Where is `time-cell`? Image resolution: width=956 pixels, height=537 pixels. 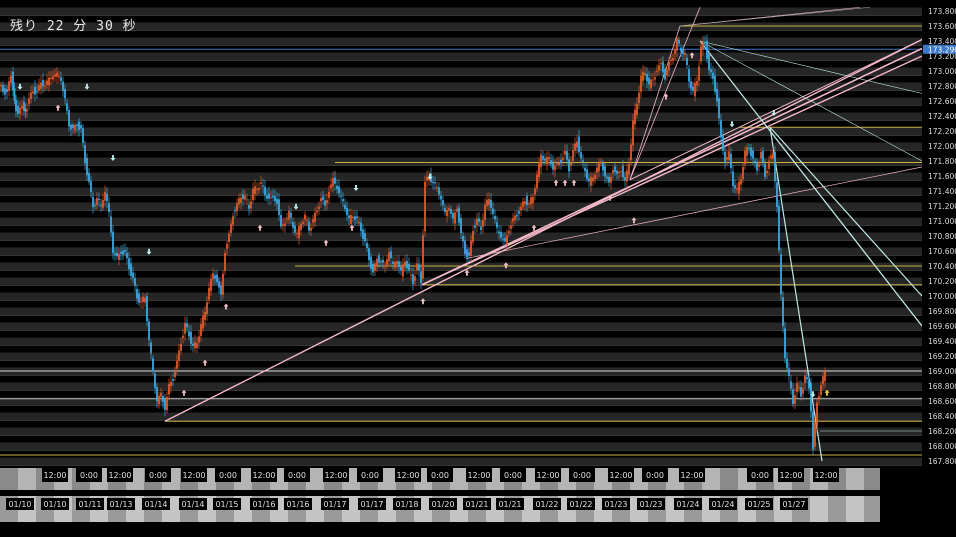
time-cell is located at coordinates (603, 479).